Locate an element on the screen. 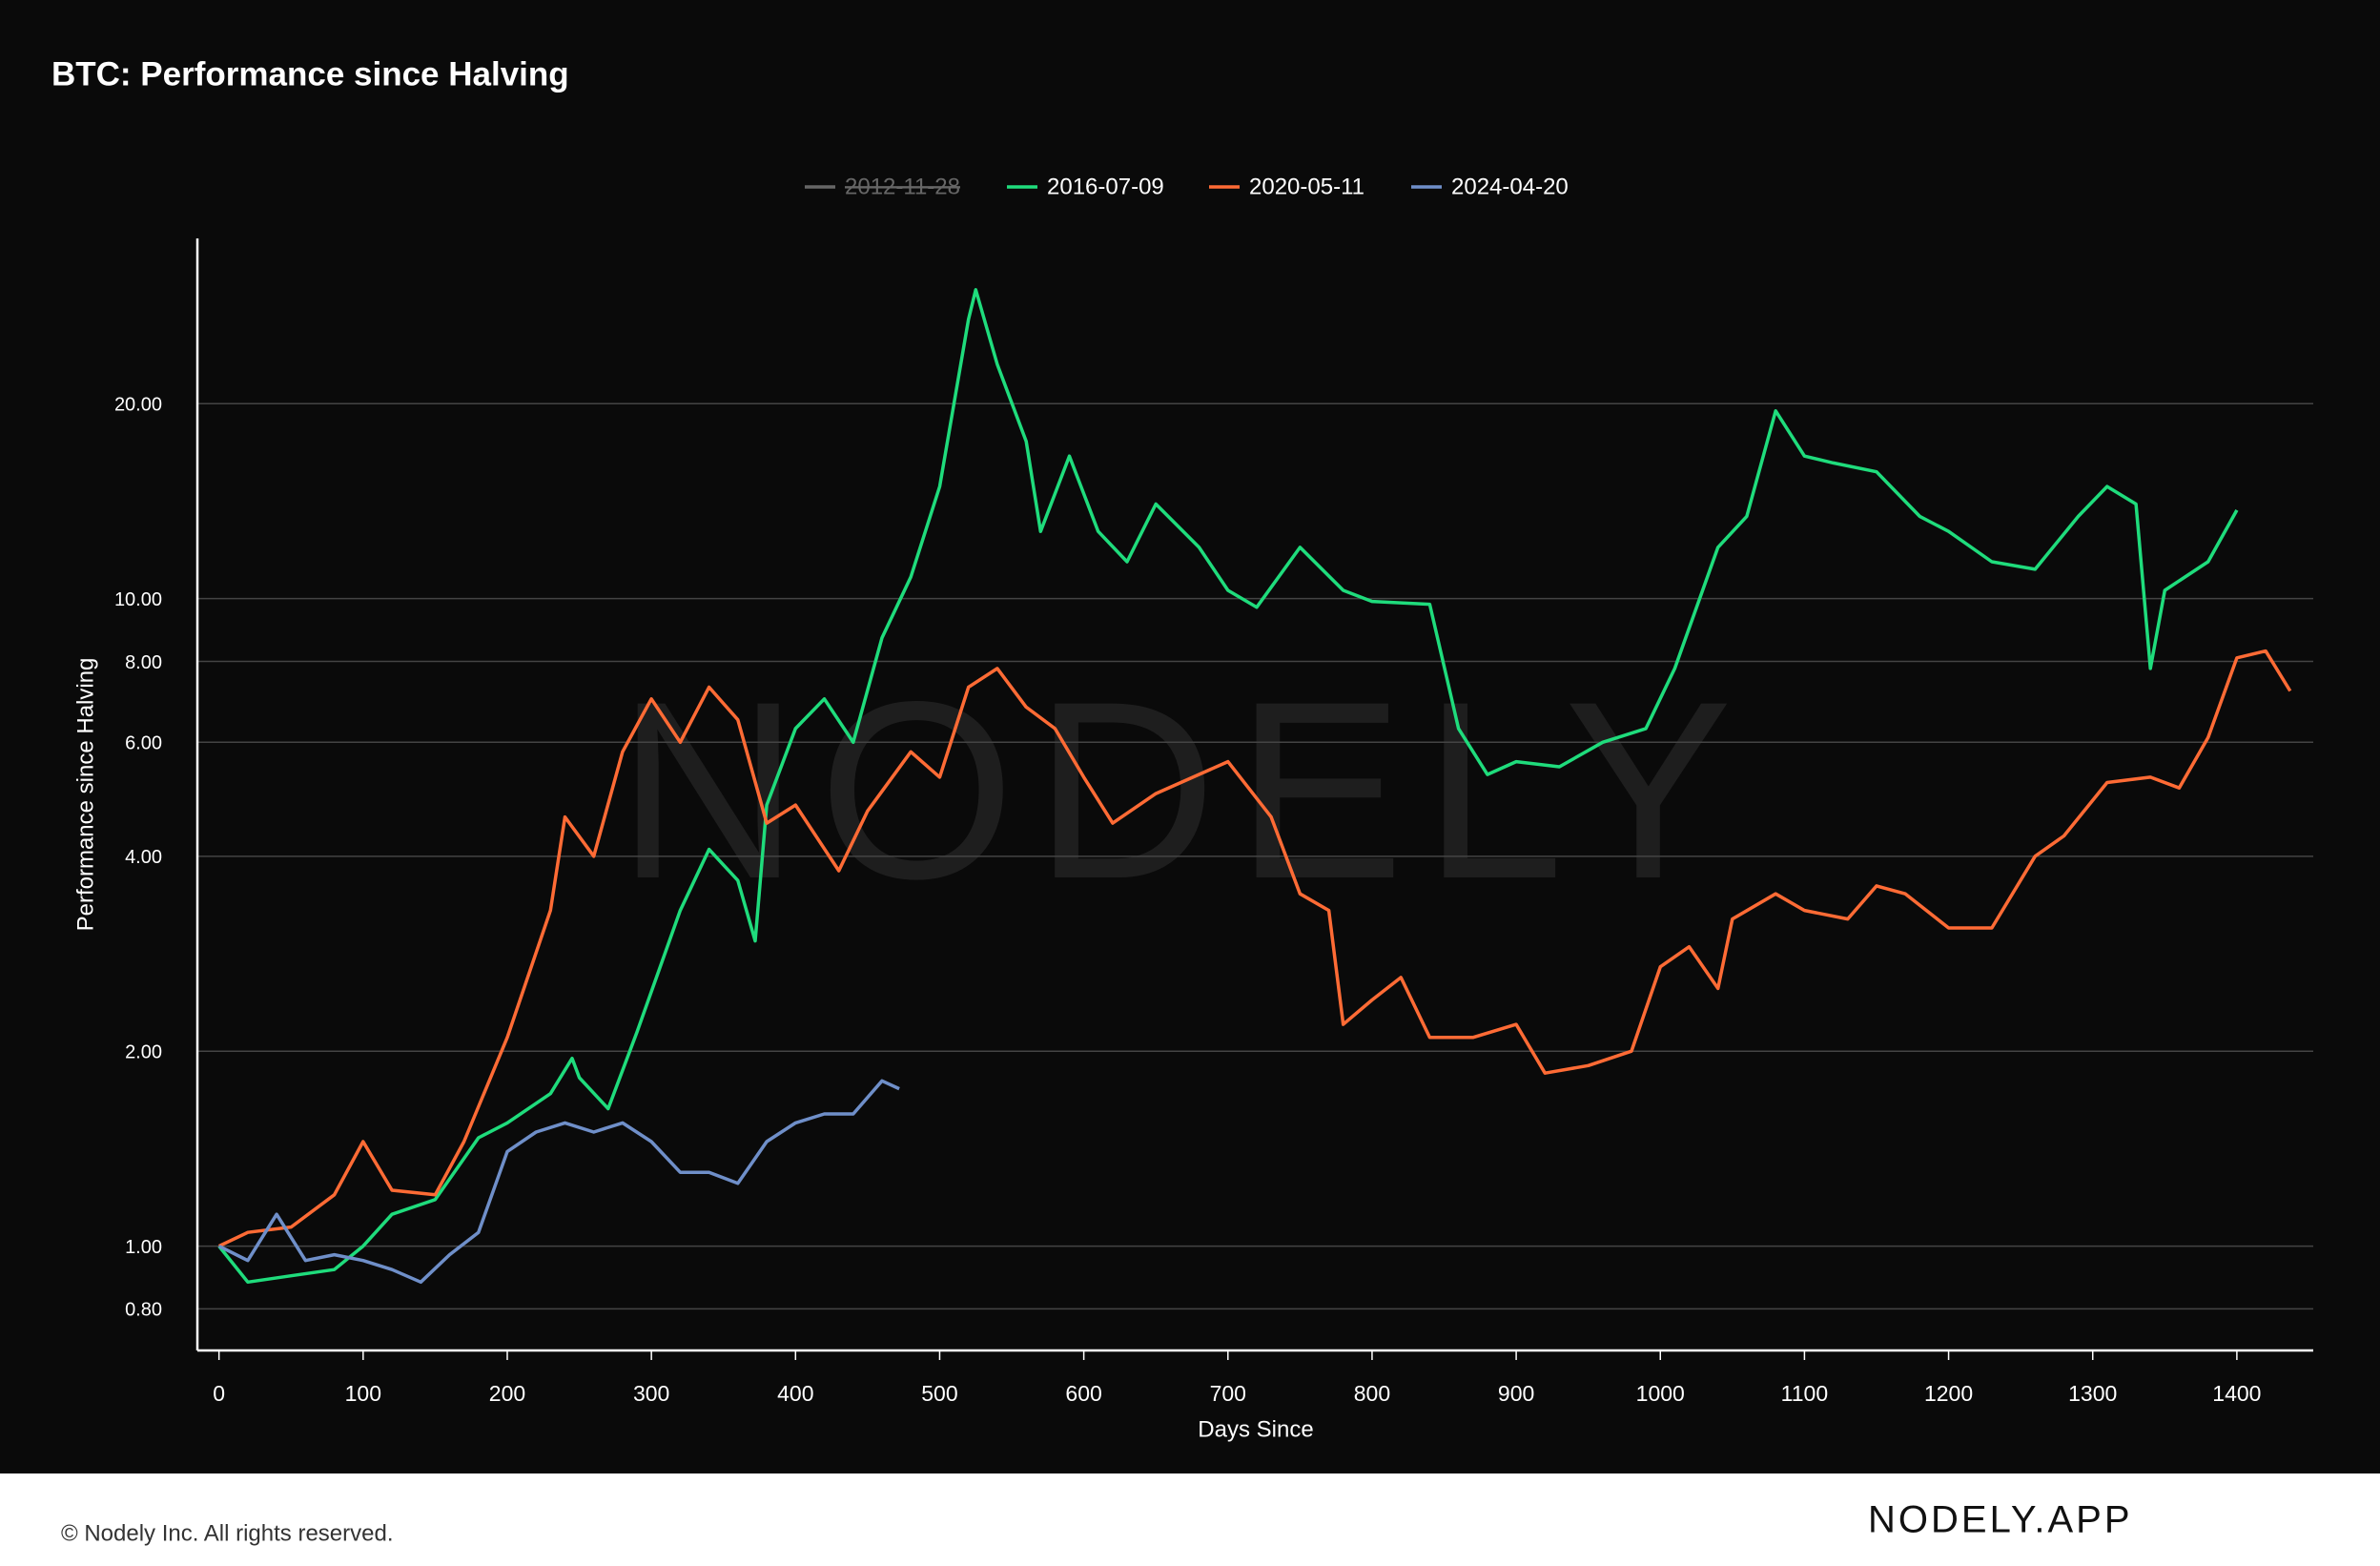 The height and width of the screenshot is (1566, 2380). y-tick-label: 6.00 is located at coordinates (143, 743).